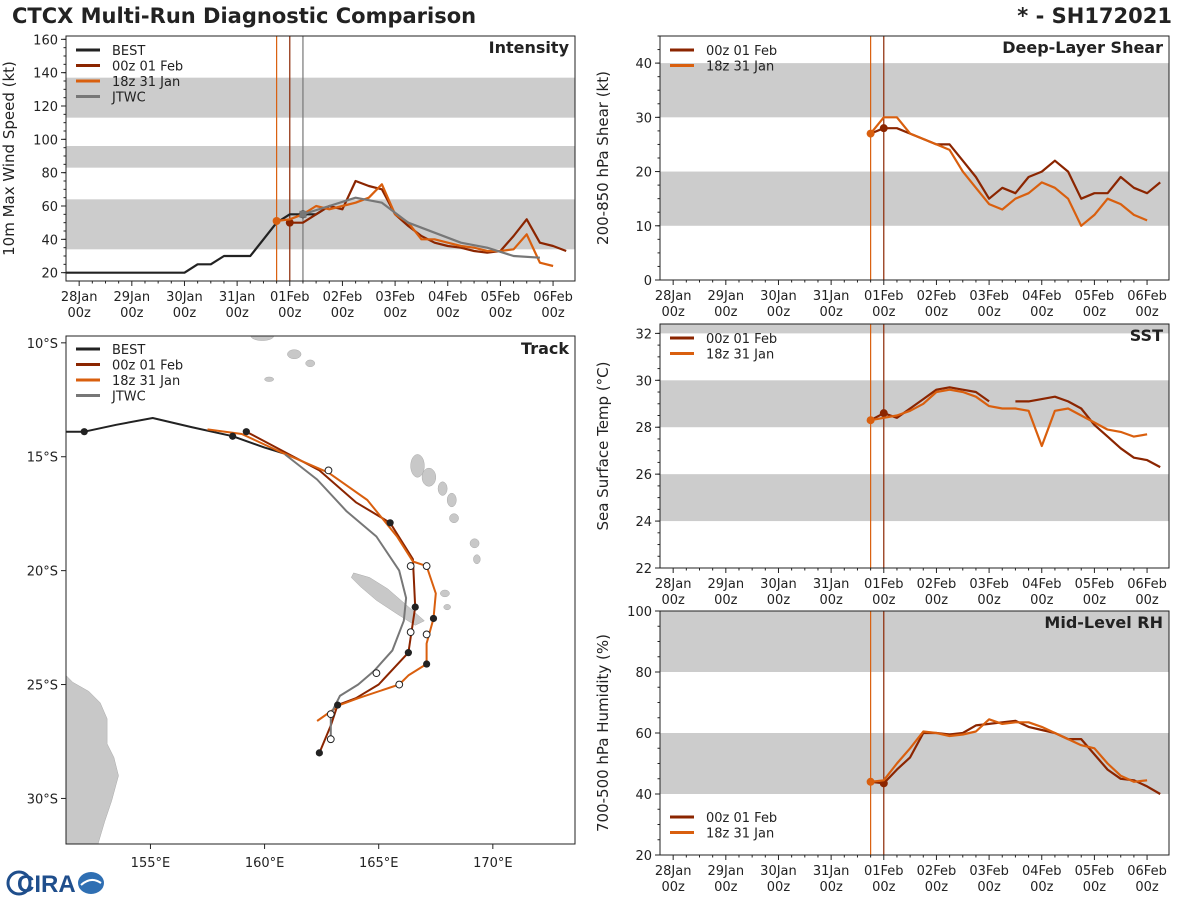 This screenshot has height=900, width=1200. Describe the element at coordinates (128, 397) in the screenshot. I see `track-legend-label: JTWC` at that location.